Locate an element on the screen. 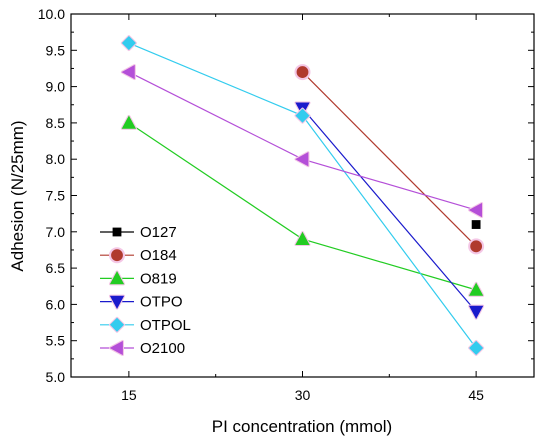 This screenshot has width=550, height=442. legend-item-o127: O127 is located at coordinates (138, 232).